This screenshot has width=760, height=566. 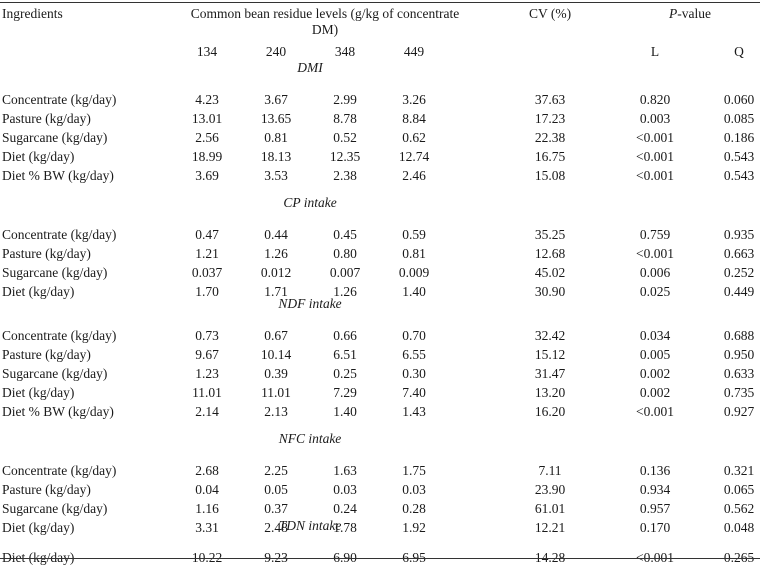 What do you see at coordinates (310, 202) in the screenshot?
I see `section-title: CP intake` at bounding box center [310, 202].